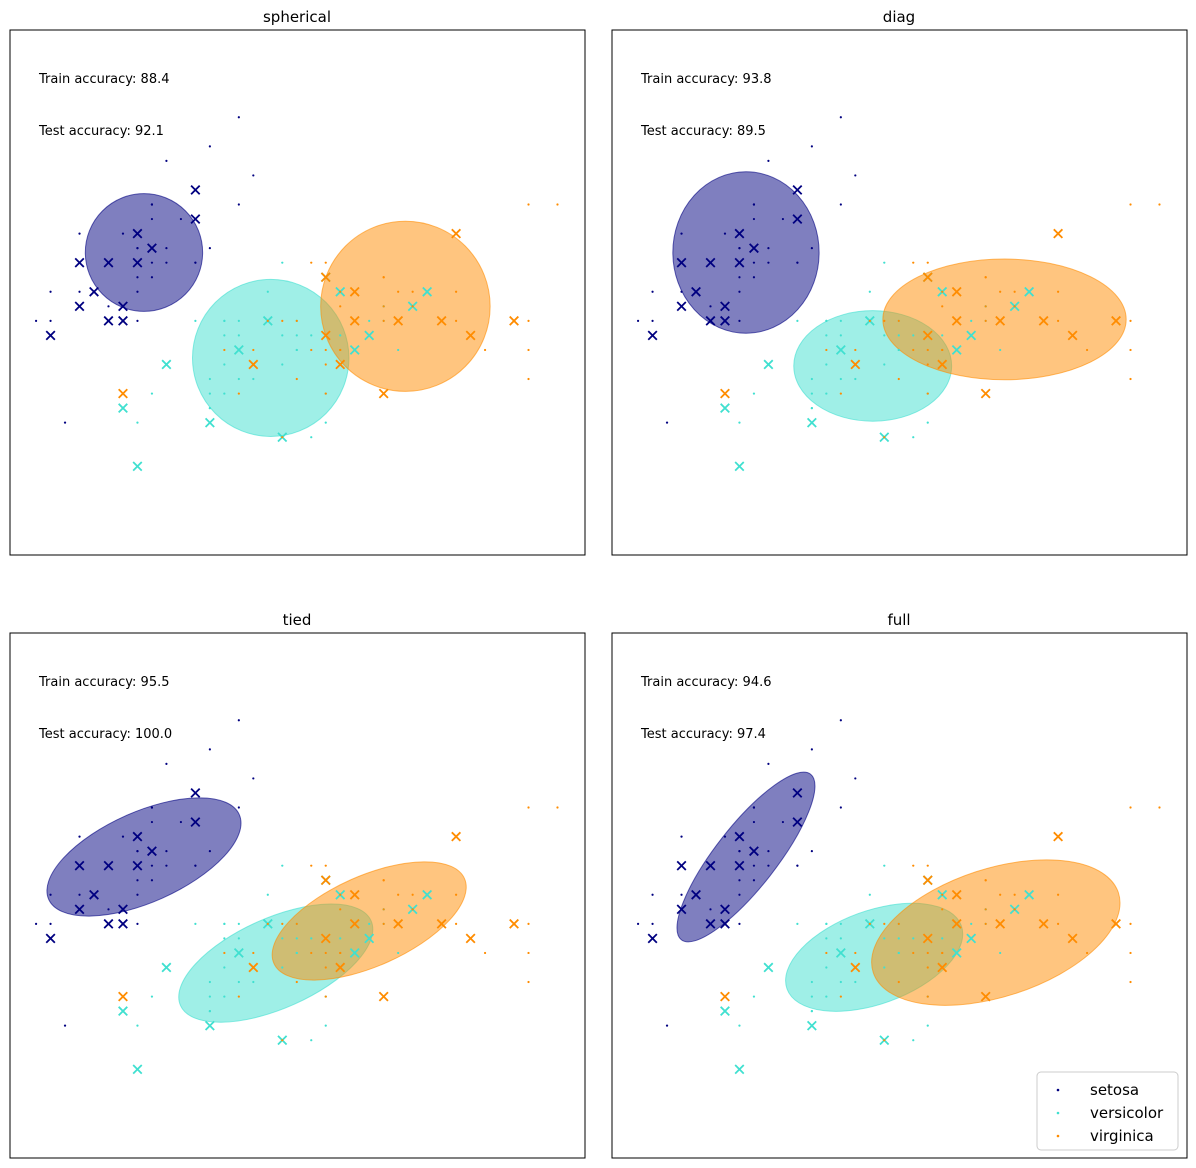  Describe the element at coordinates (746, 252) in the screenshot. I see `ellipse-setosa` at that location.